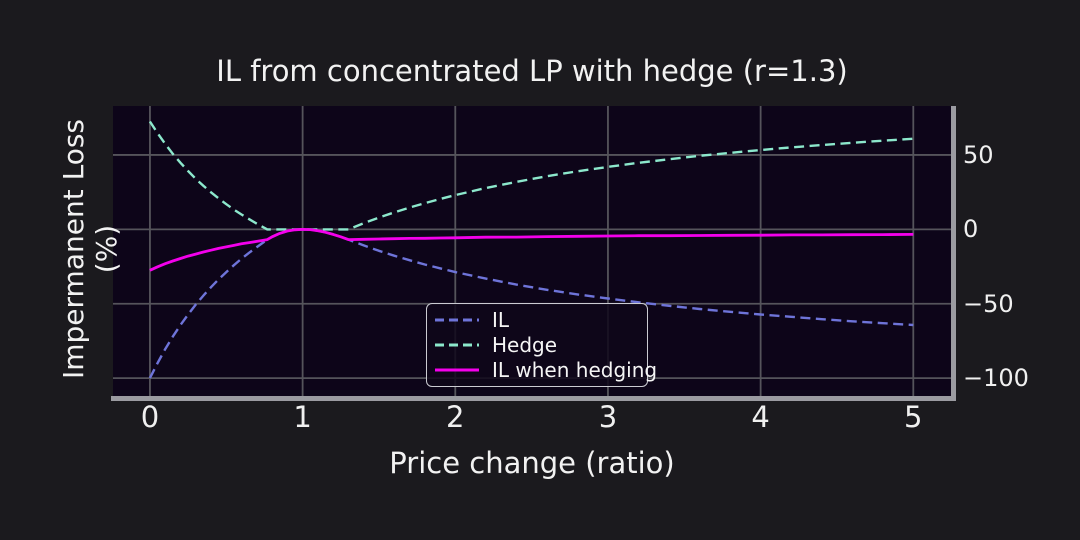 The height and width of the screenshot is (540, 1080). Describe the element at coordinates (533, 398) in the screenshot. I see `x-axis-spine` at that location.